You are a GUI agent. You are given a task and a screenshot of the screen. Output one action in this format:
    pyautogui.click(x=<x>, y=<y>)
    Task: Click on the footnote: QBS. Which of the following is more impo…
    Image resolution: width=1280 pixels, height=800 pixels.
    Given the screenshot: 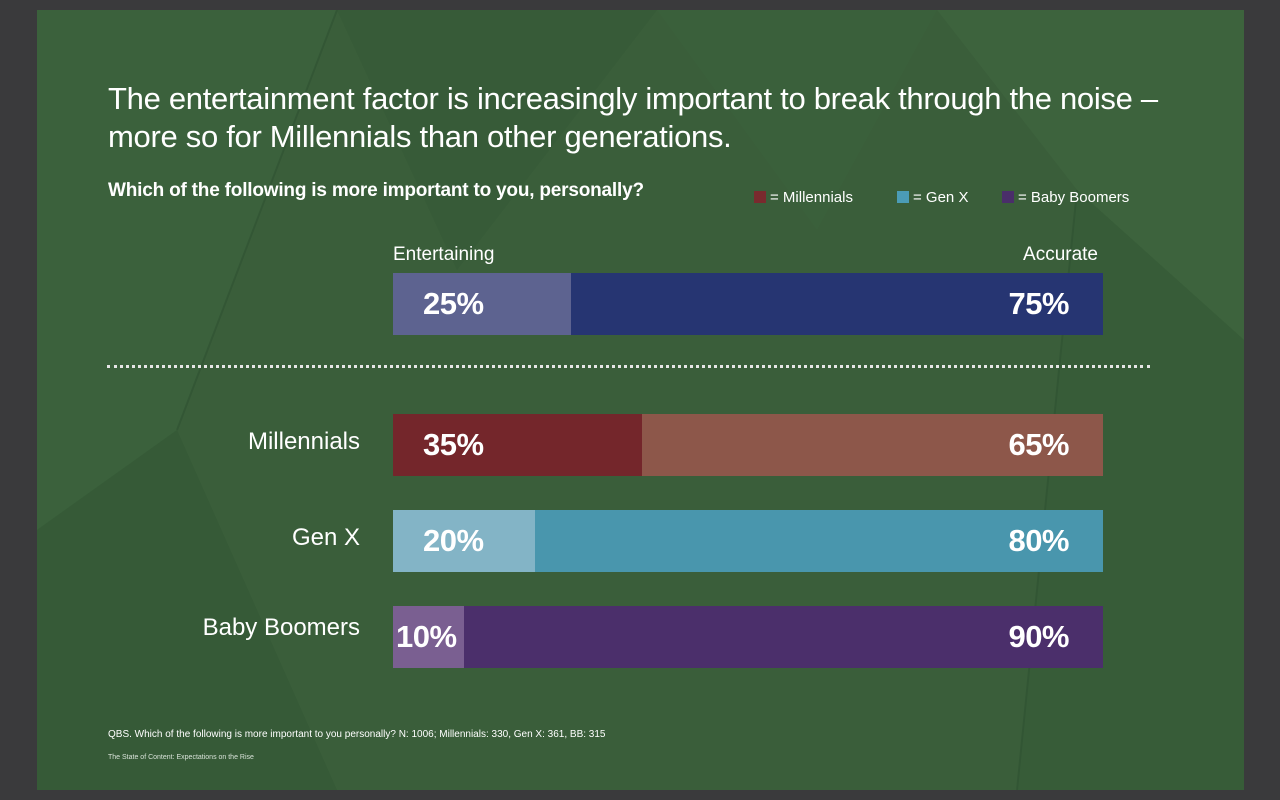 What is the action you would take?
    pyautogui.click(x=357, y=734)
    